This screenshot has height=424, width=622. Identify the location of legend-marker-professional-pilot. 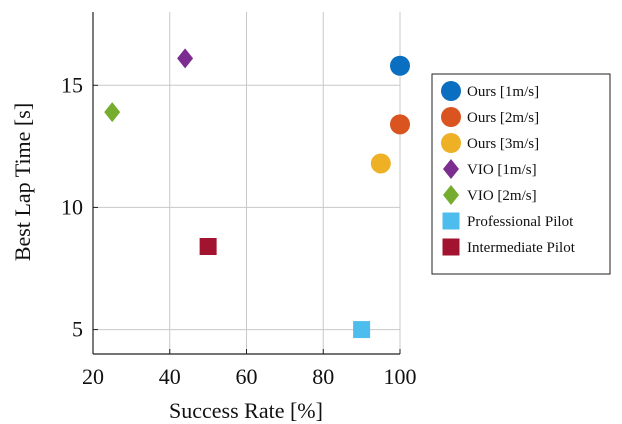
(451, 221).